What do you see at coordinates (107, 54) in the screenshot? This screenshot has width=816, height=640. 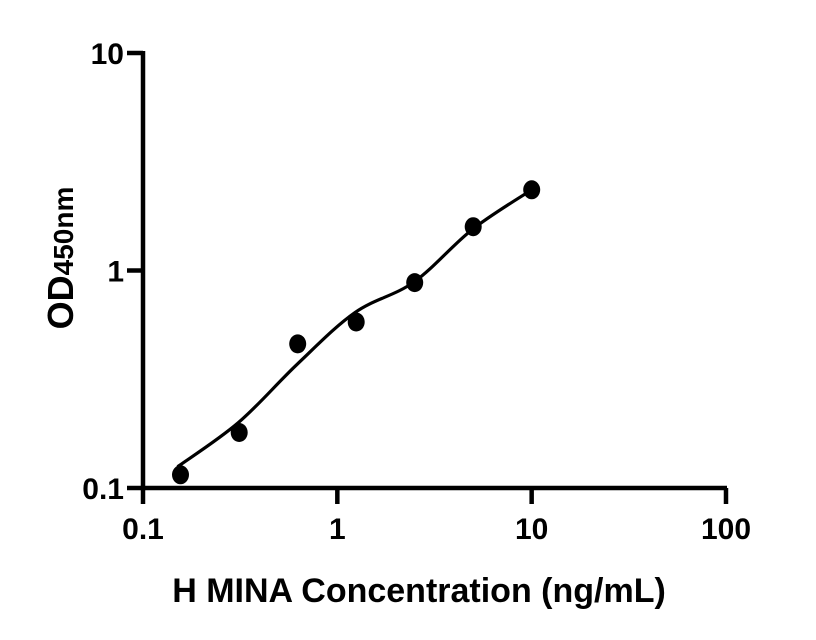 I see `y-tick-label: 10` at bounding box center [107, 54].